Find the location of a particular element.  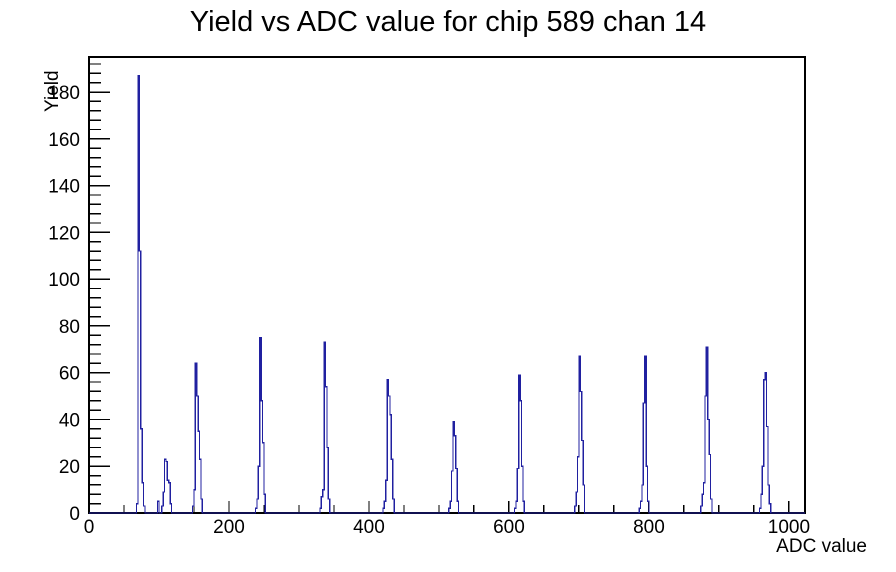

y-tick-label: 140 is located at coordinates (64, 187).